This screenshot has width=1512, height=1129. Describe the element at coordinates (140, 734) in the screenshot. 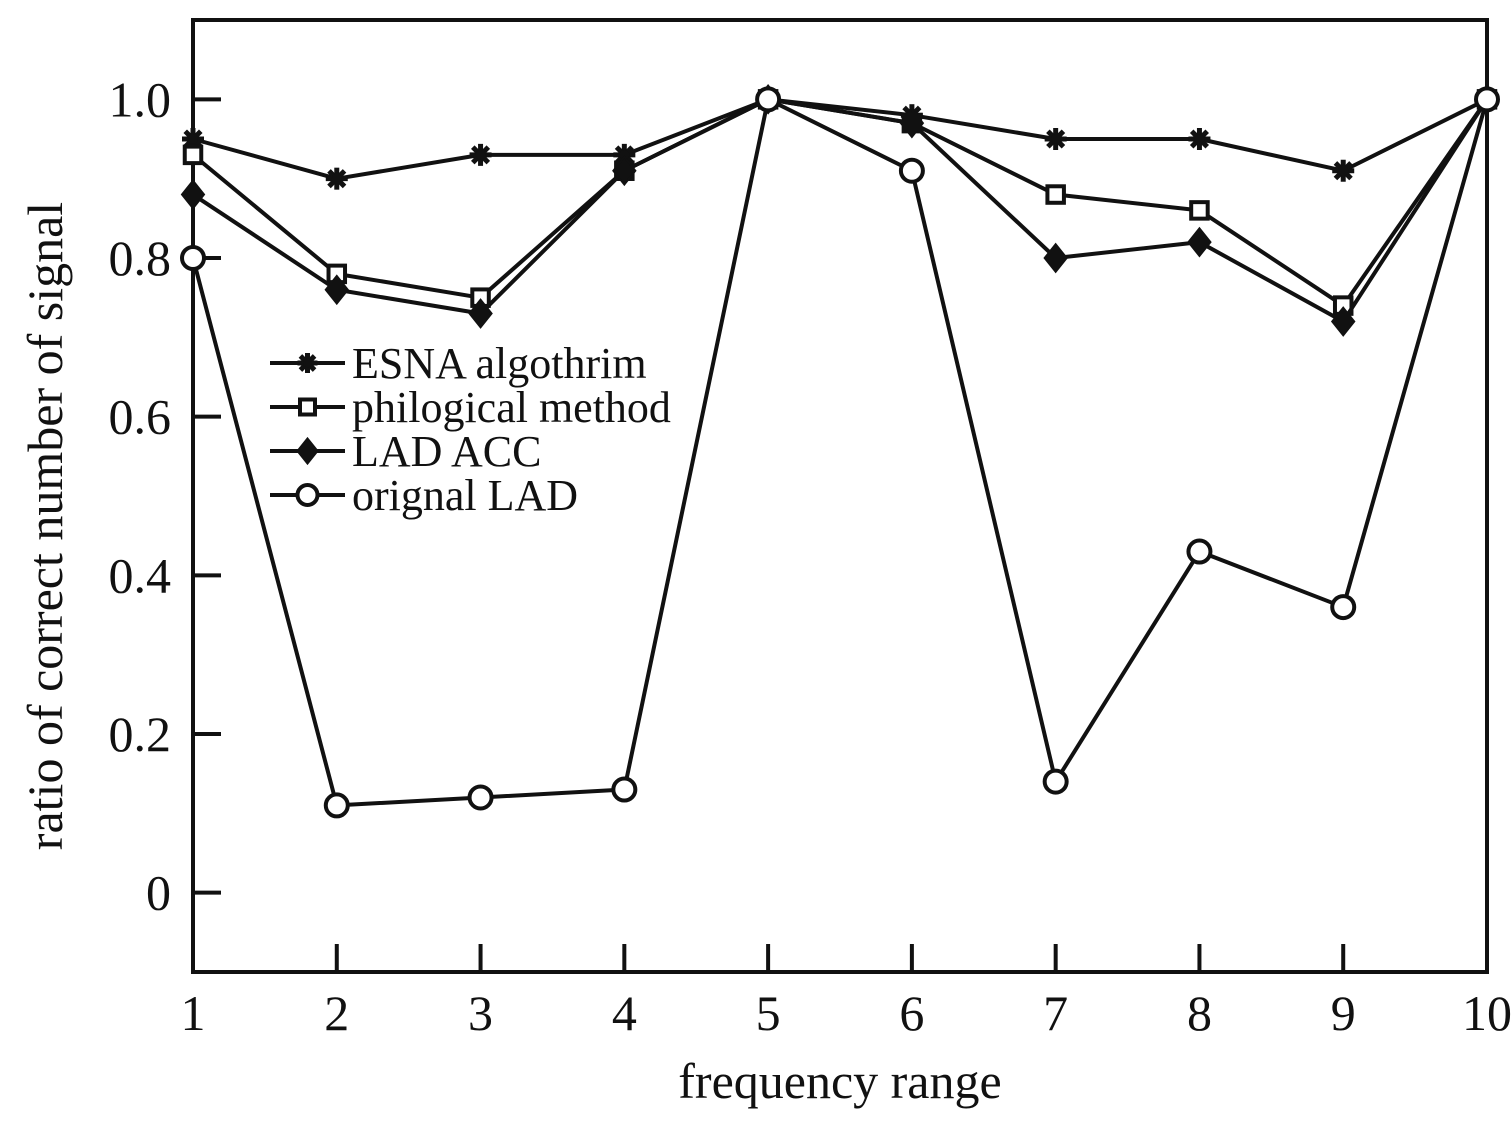

I see `y-tick-label: 0.2` at that location.